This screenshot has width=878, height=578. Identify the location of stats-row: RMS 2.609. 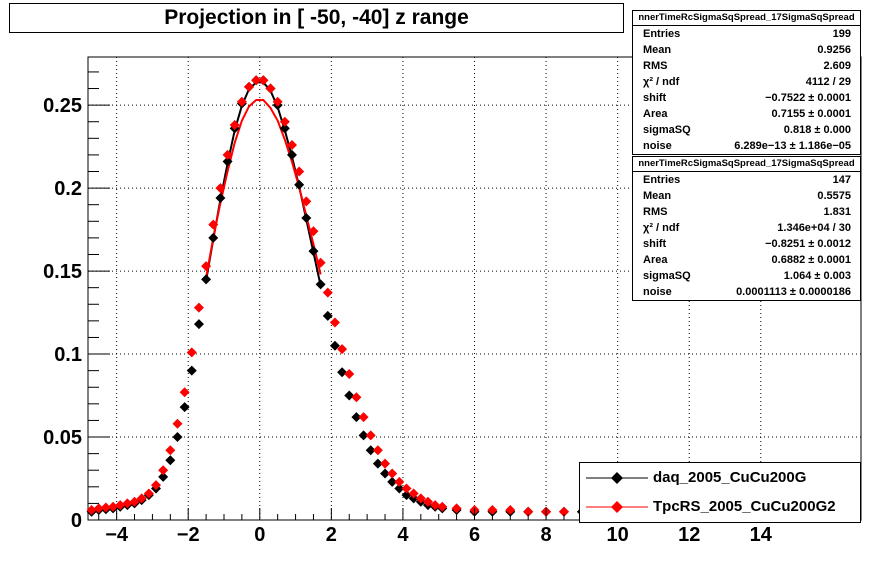
(746, 66).